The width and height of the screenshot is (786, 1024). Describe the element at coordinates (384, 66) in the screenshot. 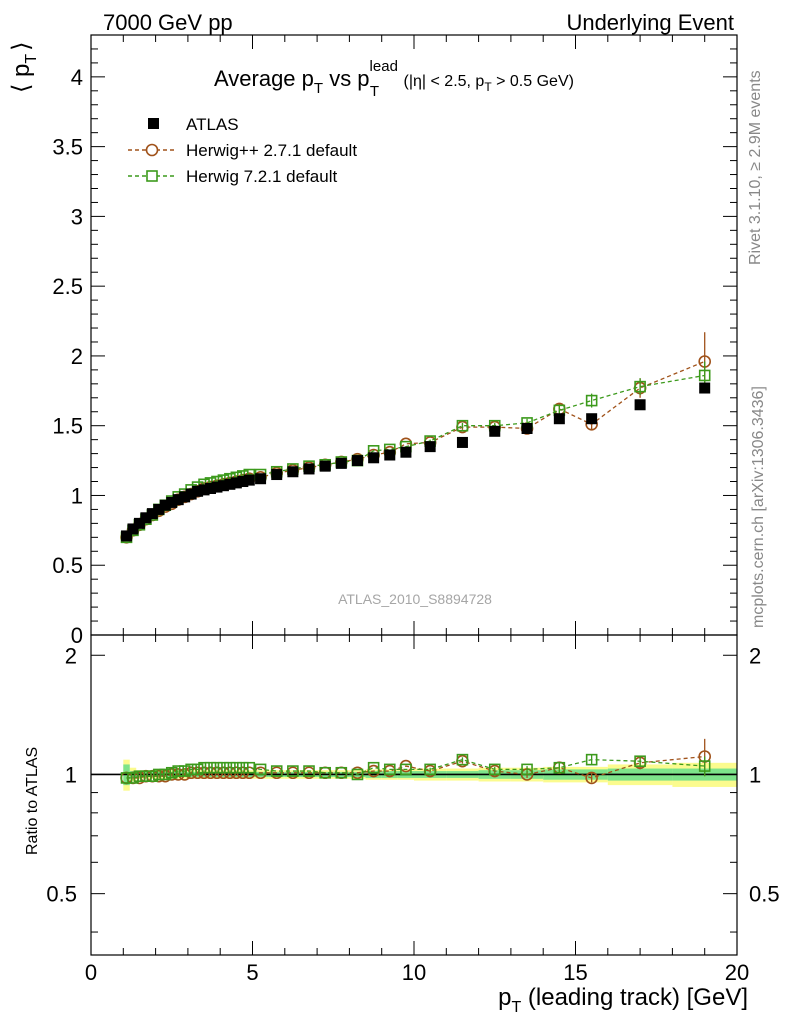

I see `title-sup2: lead` at that location.